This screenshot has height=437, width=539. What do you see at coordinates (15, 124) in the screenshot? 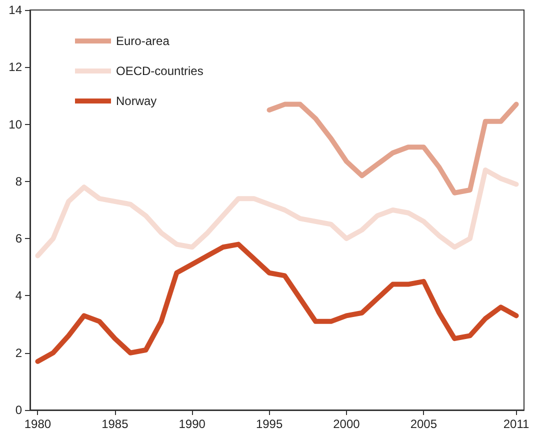
I see `y-tick-label: 10` at bounding box center [15, 124].